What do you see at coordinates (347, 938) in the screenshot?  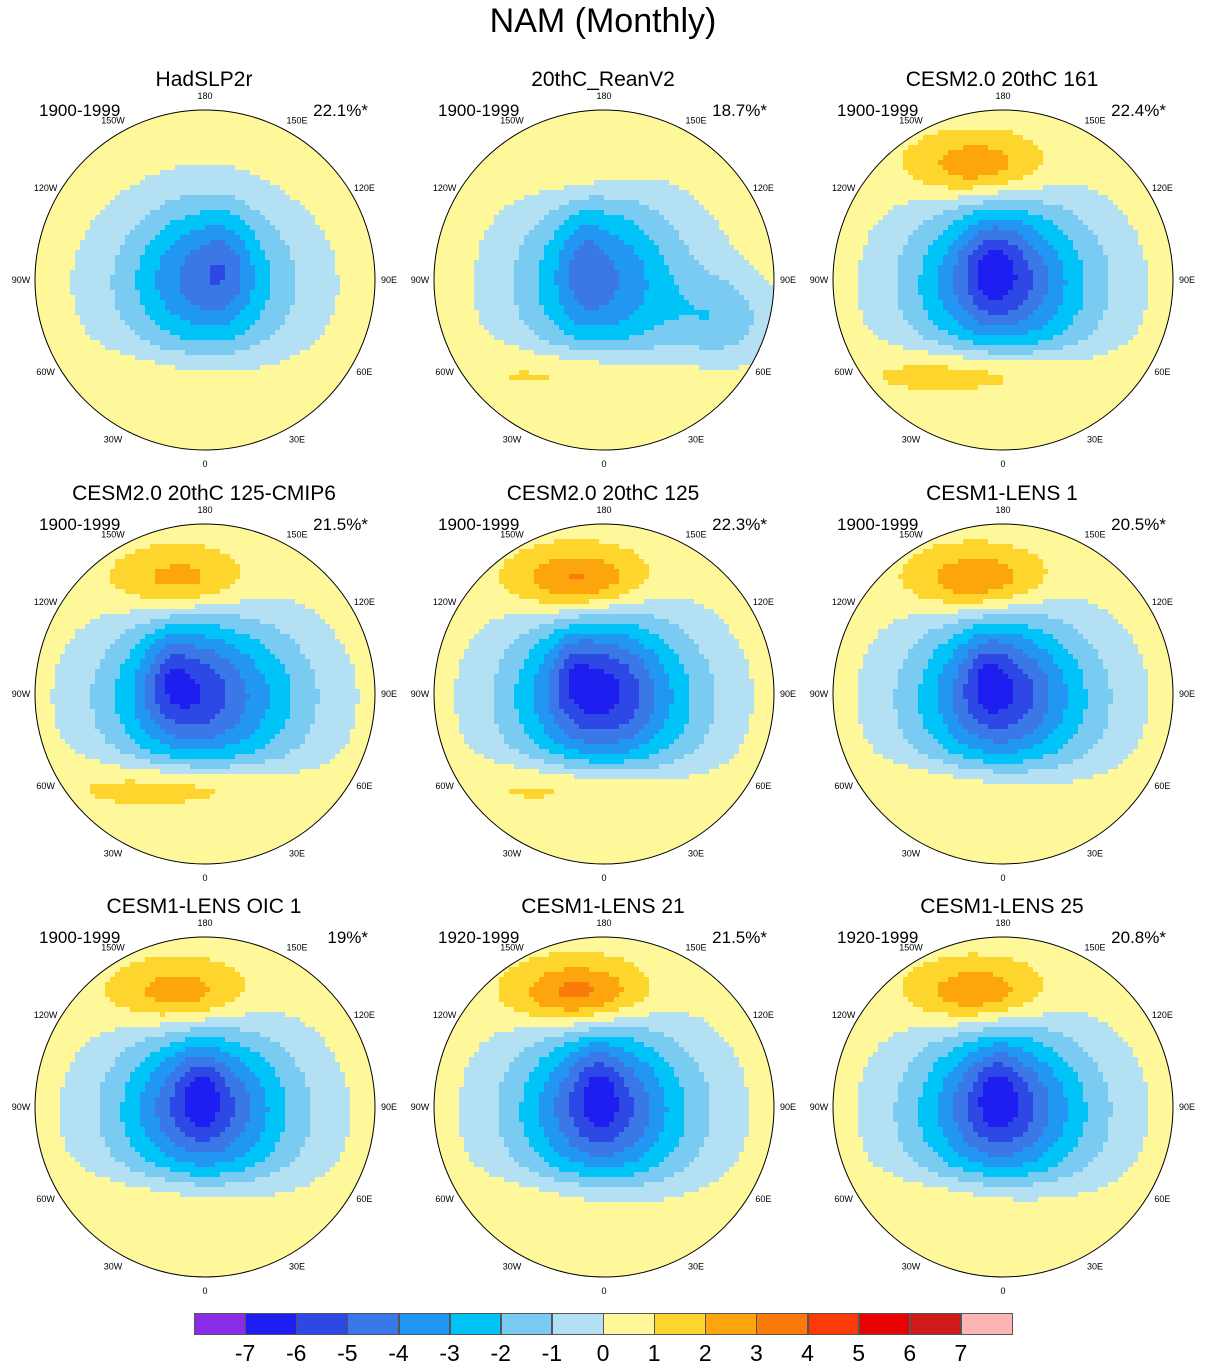 I see `variance-label: 19%*` at bounding box center [347, 938].